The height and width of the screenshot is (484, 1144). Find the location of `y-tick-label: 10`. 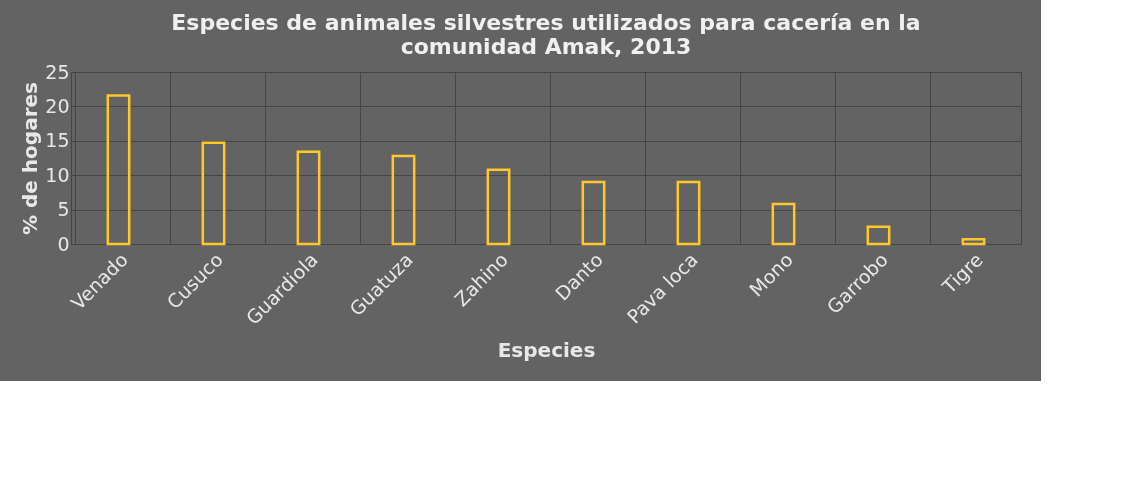

y-tick-label: 10 is located at coordinates (57, 174).